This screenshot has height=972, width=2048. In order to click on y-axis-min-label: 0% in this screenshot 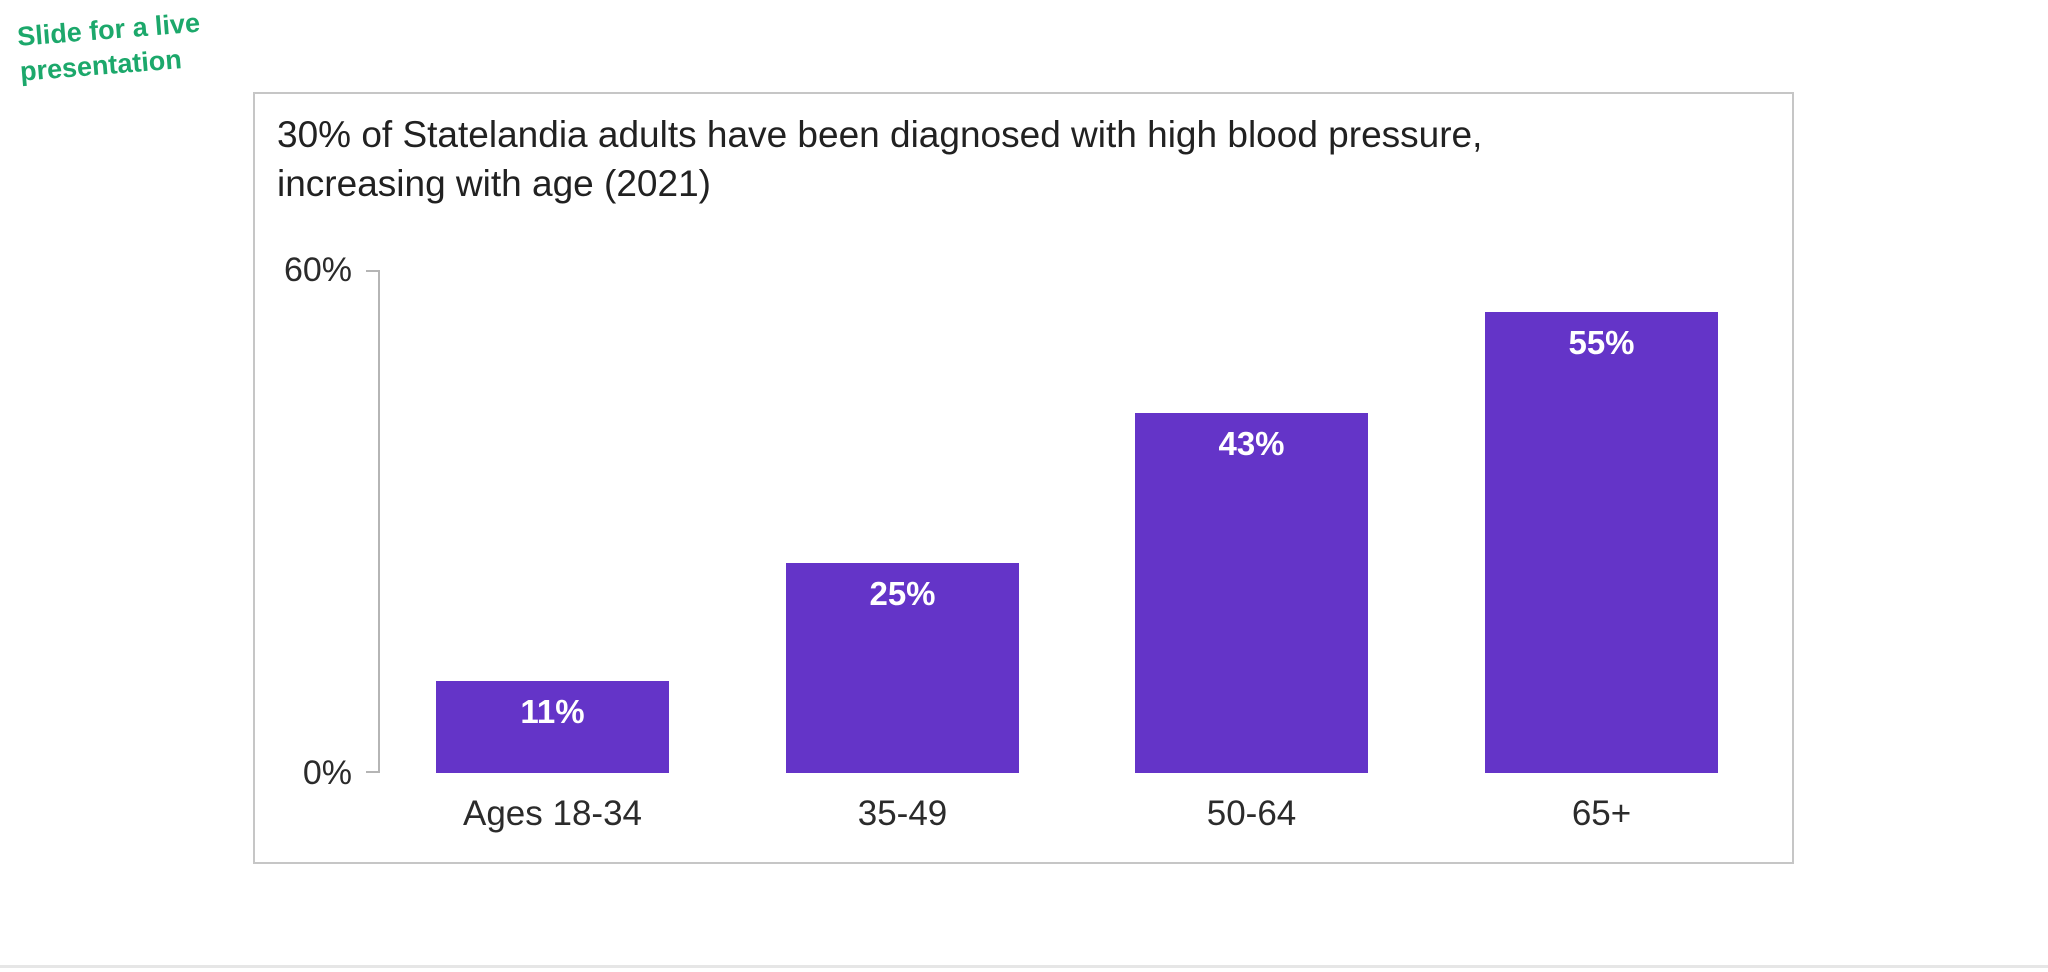, I will do `click(327, 773)`.